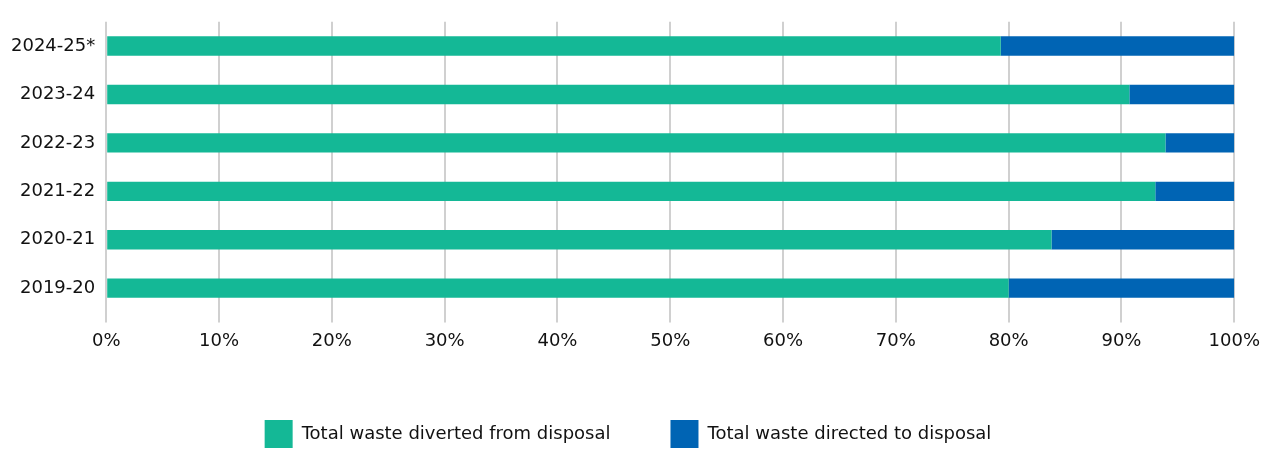  What do you see at coordinates (219, 339) in the screenshot?
I see `x-tick-label: 10%` at bounding box center [219, 339].